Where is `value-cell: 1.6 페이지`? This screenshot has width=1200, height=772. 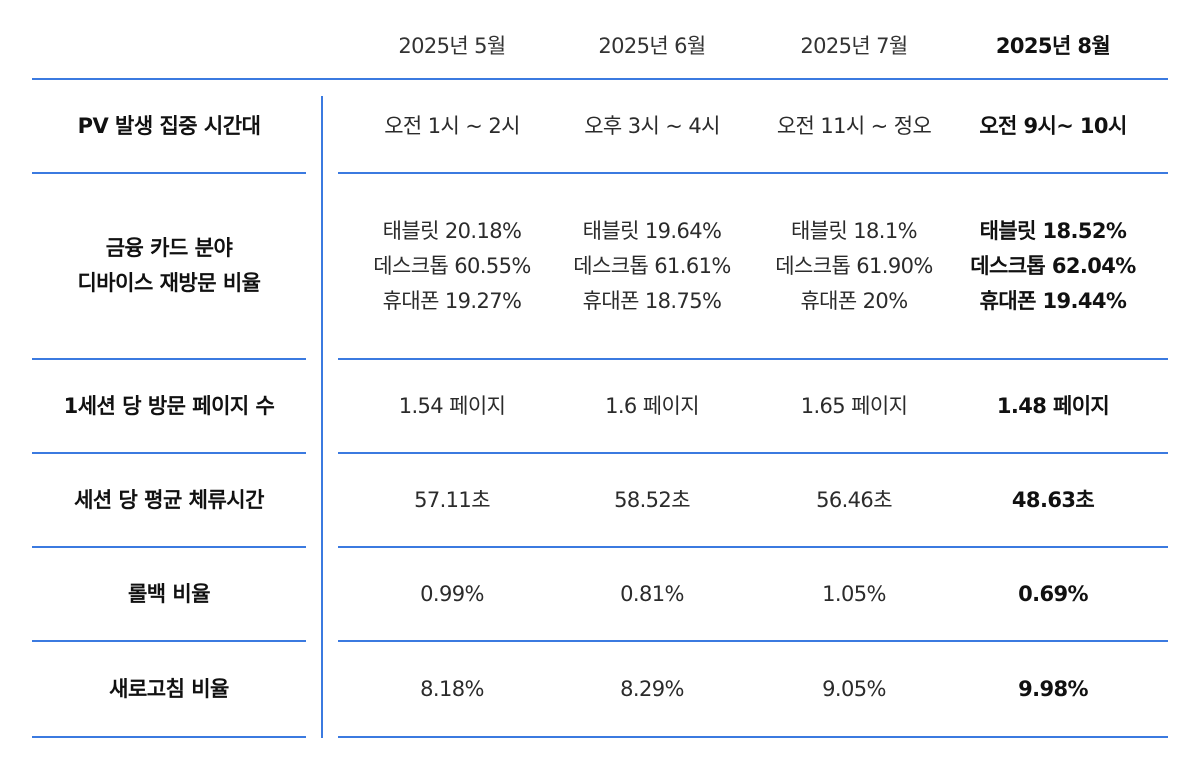 value-cell: 1.6 페이지 is located at coordinates (652, 405).